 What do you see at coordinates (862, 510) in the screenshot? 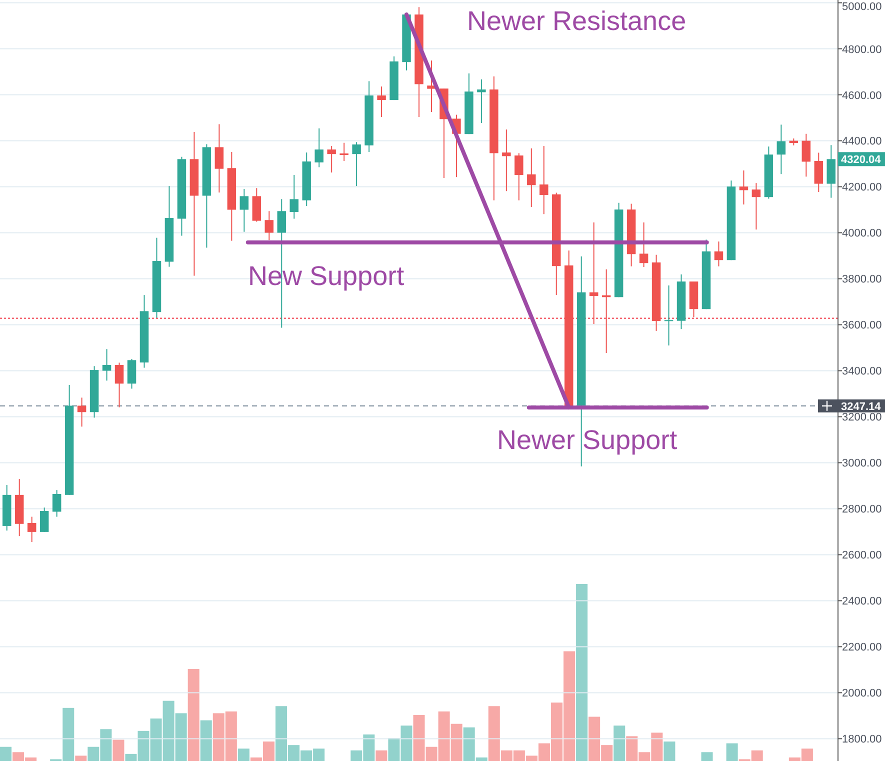
I see `y-tick-label: 2800.00` at bounding box center [862, 510].